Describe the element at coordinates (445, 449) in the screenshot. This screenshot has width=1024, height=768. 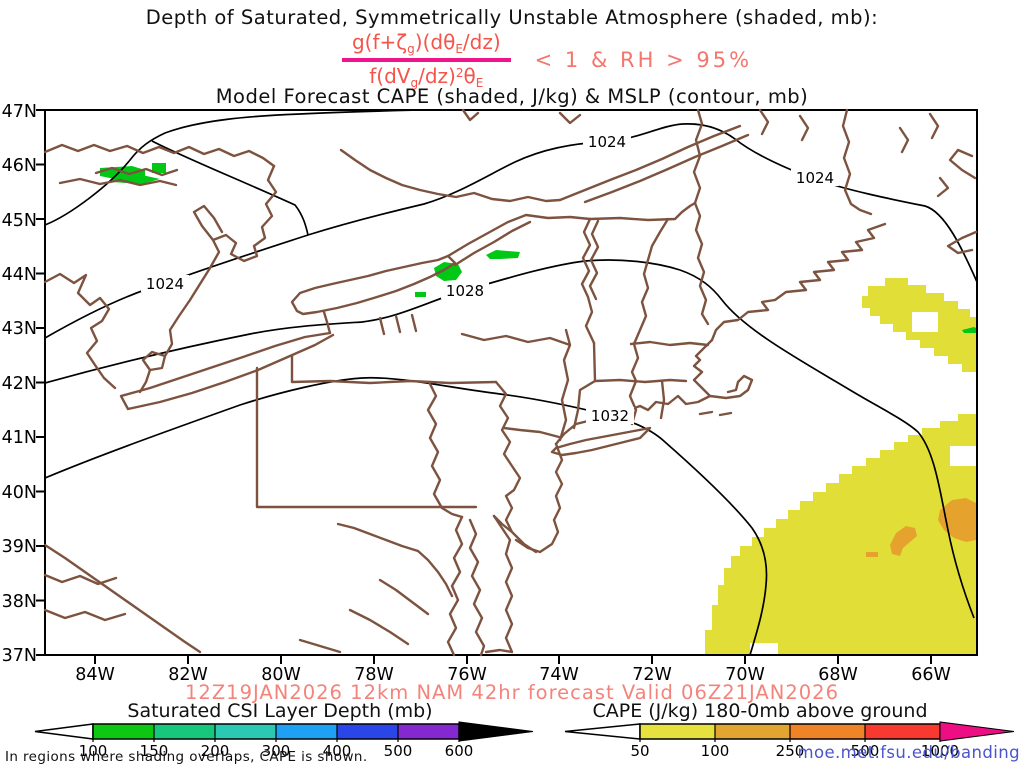
I see `susquehanna-river` at that location.